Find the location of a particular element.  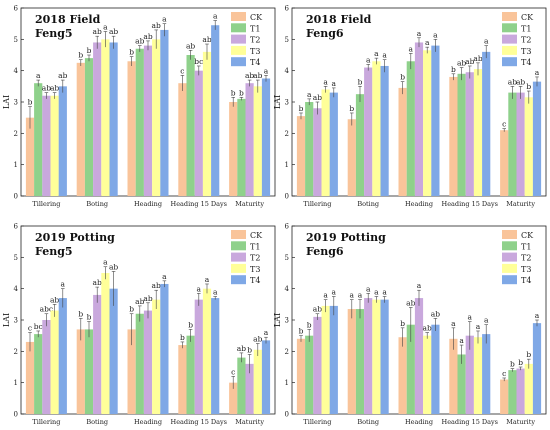

legend-label: T1 is located at coordinates (255, 246).